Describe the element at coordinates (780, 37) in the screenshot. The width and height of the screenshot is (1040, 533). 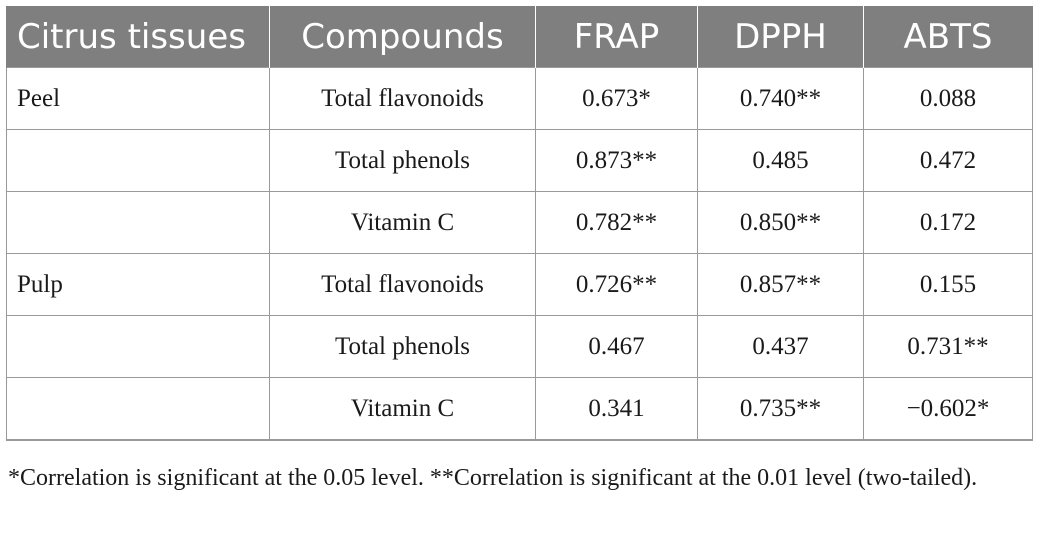
I see `header-dpph: DPPH` at that location.